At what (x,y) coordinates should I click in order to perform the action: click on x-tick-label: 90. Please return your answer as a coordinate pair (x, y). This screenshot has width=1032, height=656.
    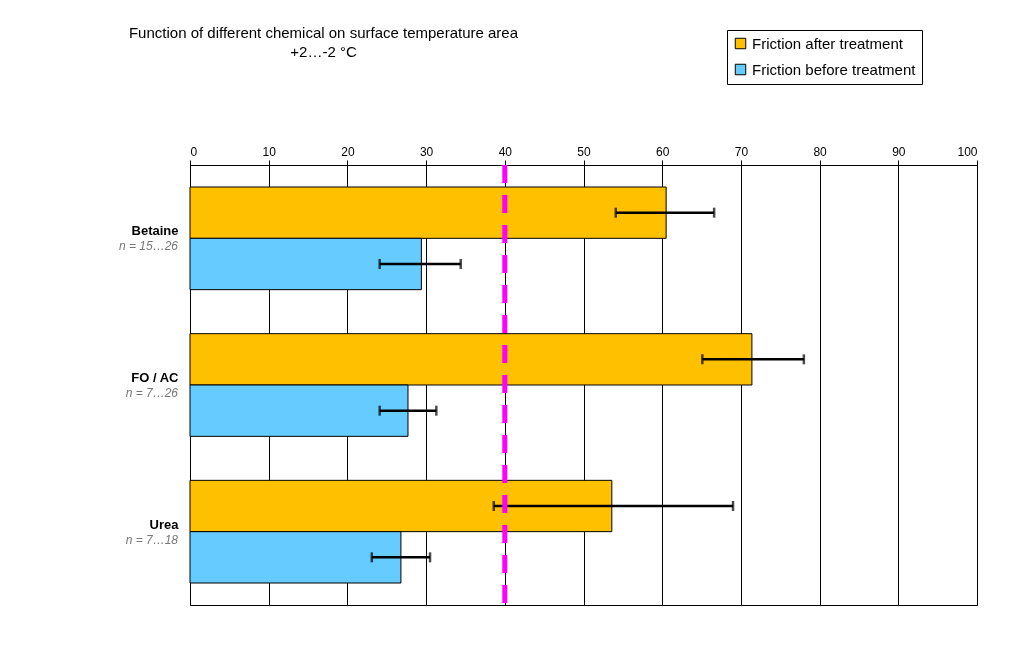
    Looking at the image, I should click on (899, 151).